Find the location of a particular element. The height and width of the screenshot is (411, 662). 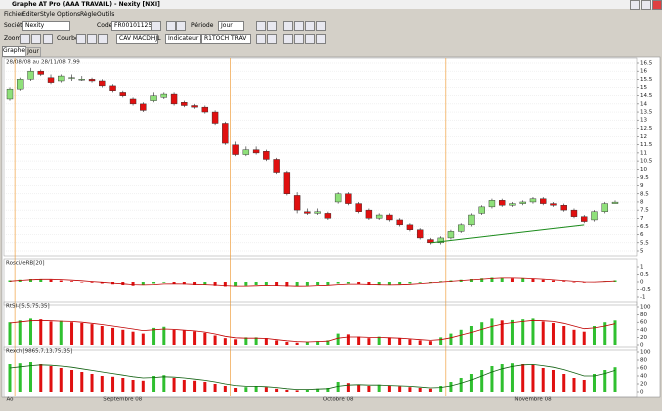

indicator-field: Indicateur 3 is located at coordinates (184, 39).